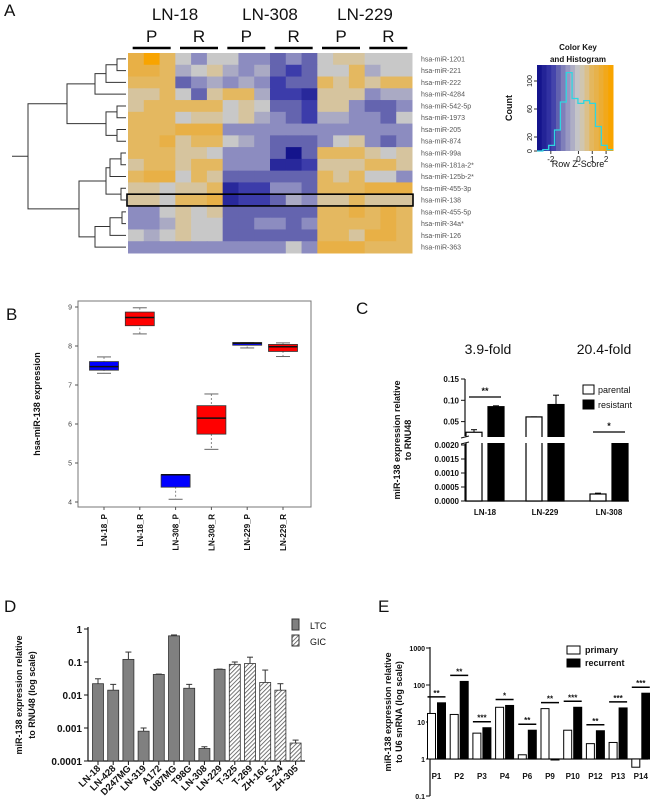  What do you see at coordinates (69, 729) in the screenshot?
I see `y-tick-label: 0.001` at bounding box center [69, 729].